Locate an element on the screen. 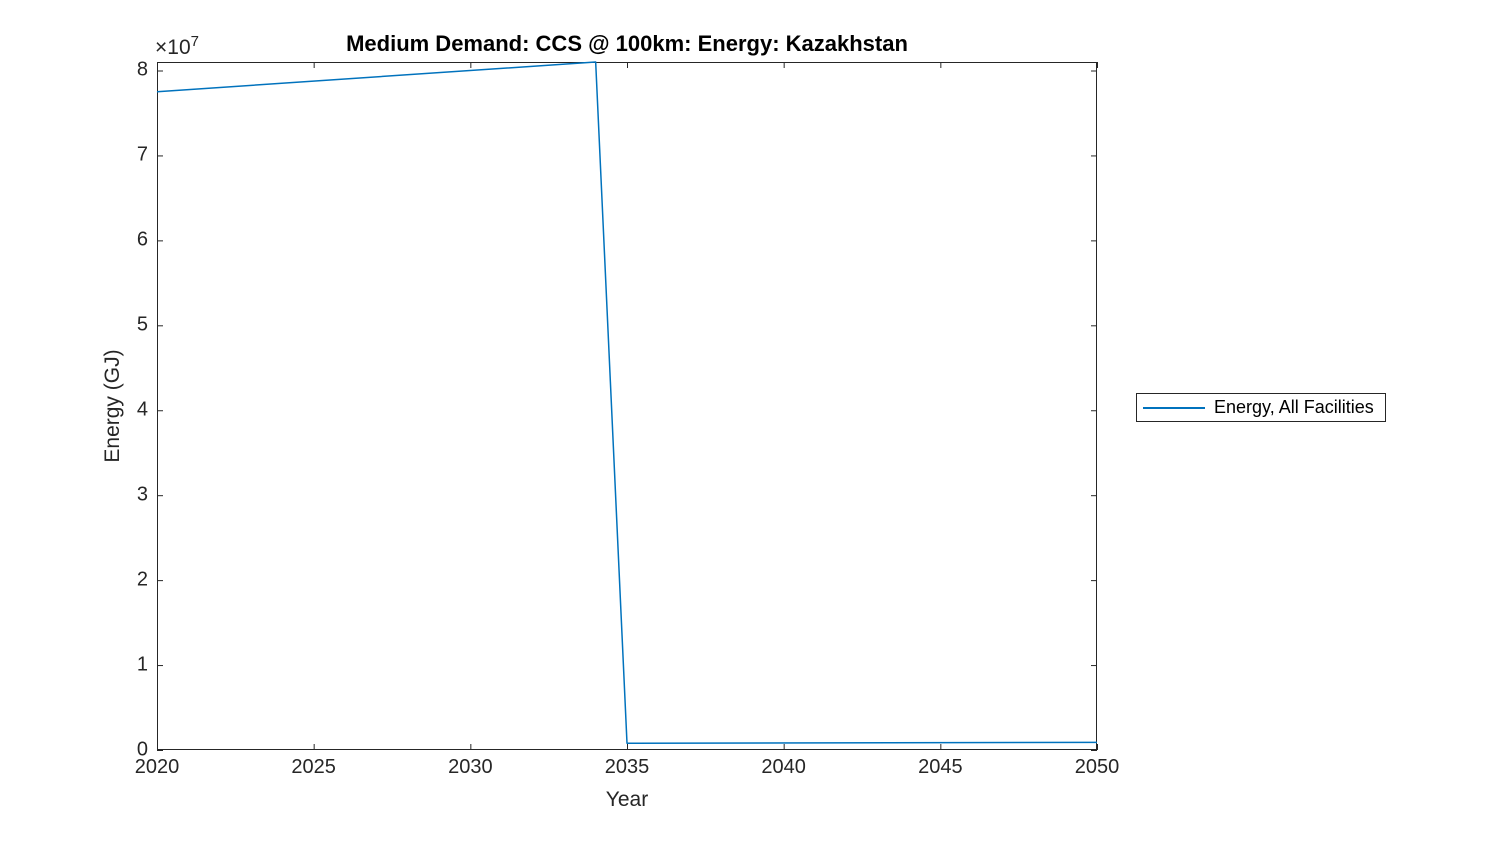 The image size is (1500, 844). y-tick-label: 2 is located at coordinates (142, 579).